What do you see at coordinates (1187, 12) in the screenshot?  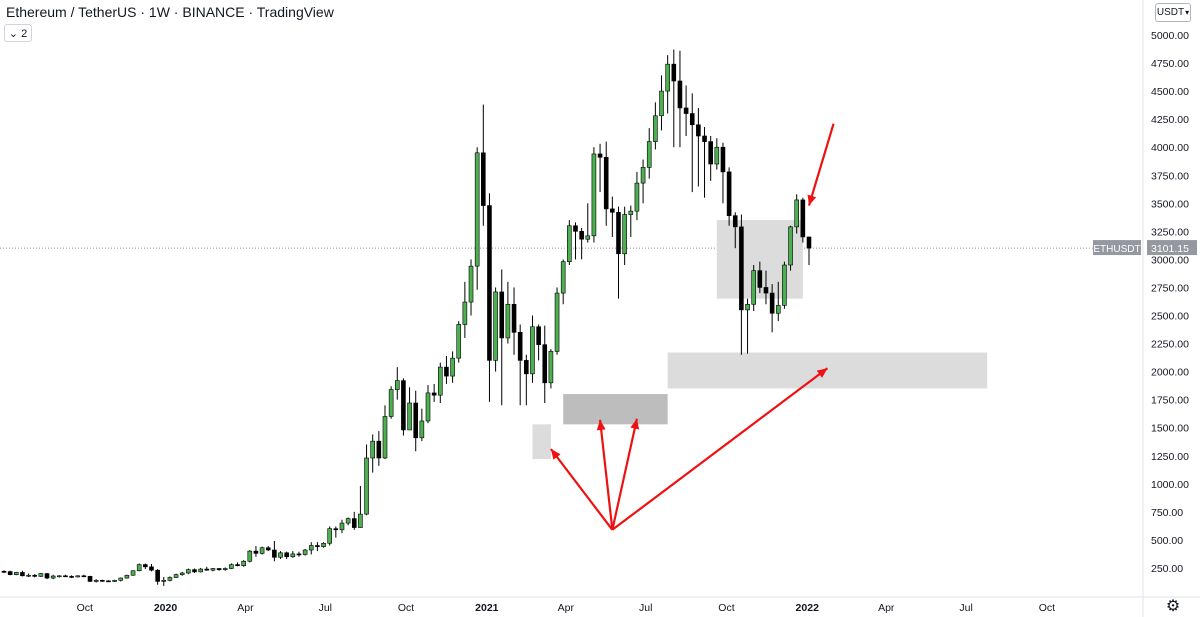 I see `chevron-down-icon: ▾` at bounding box center [1187, 12].